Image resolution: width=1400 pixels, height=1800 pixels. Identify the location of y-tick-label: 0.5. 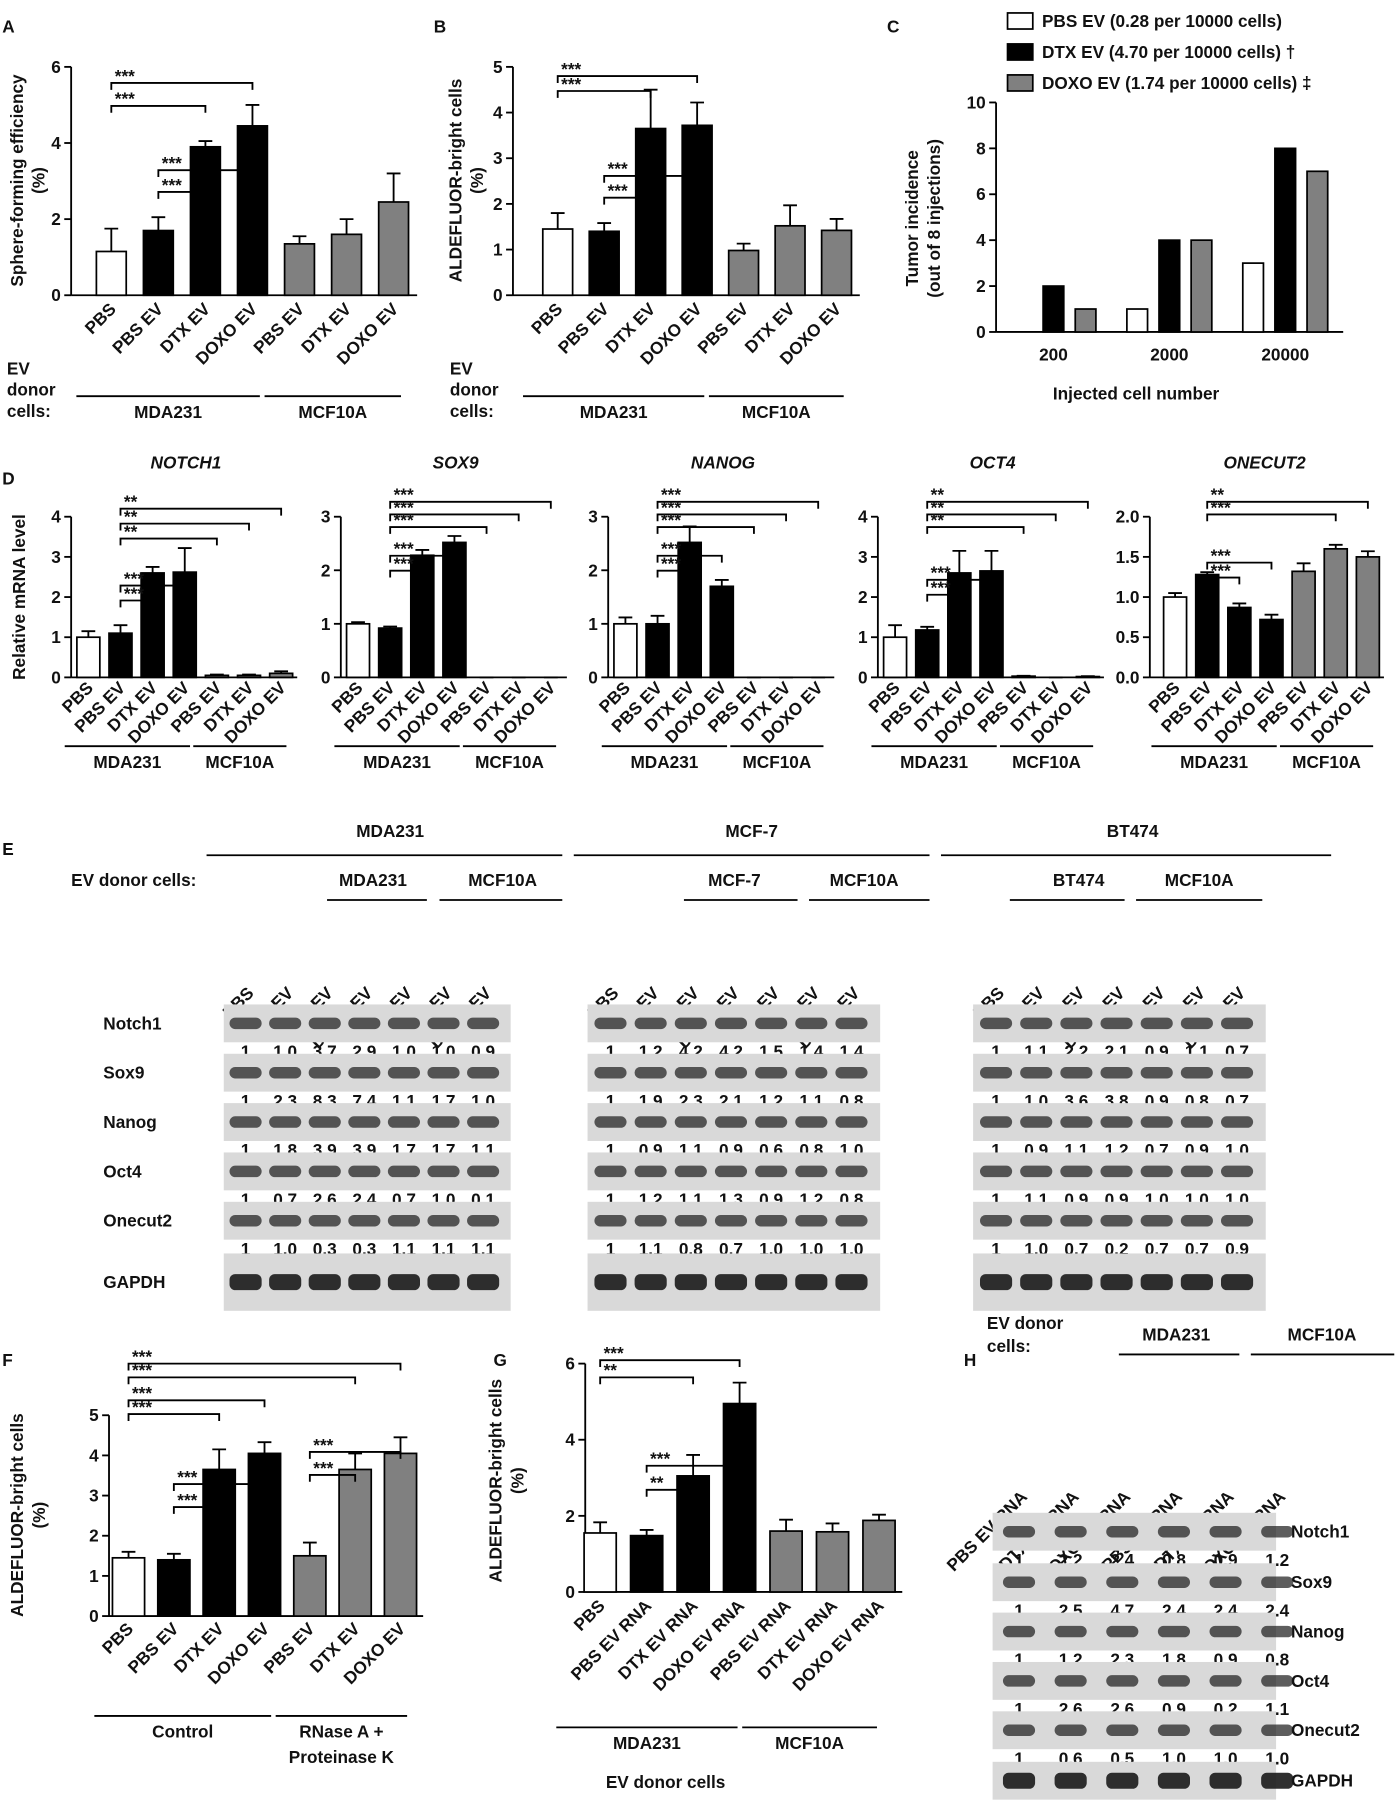
(1128, 637).